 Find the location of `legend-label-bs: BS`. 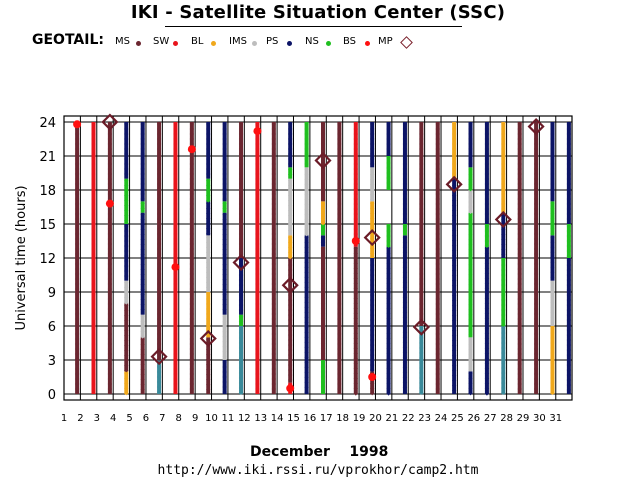

legend-label-bs: BS is located at coordinates (350, 41).